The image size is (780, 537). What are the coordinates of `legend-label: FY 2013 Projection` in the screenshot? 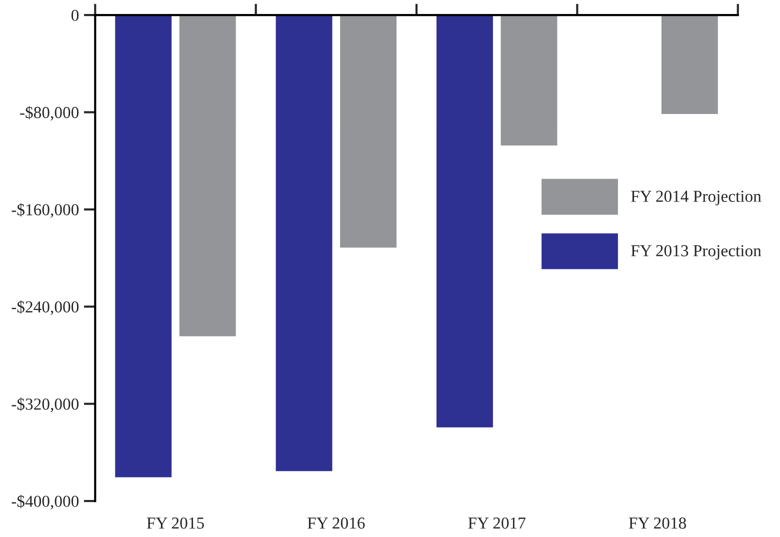 It's located at (696, 252).